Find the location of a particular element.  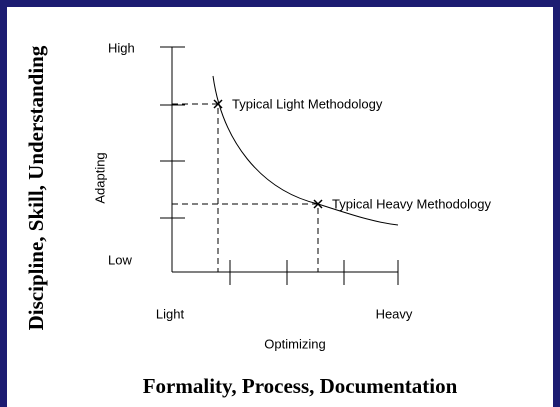

x-ticks is located at coordinates (314, 272).